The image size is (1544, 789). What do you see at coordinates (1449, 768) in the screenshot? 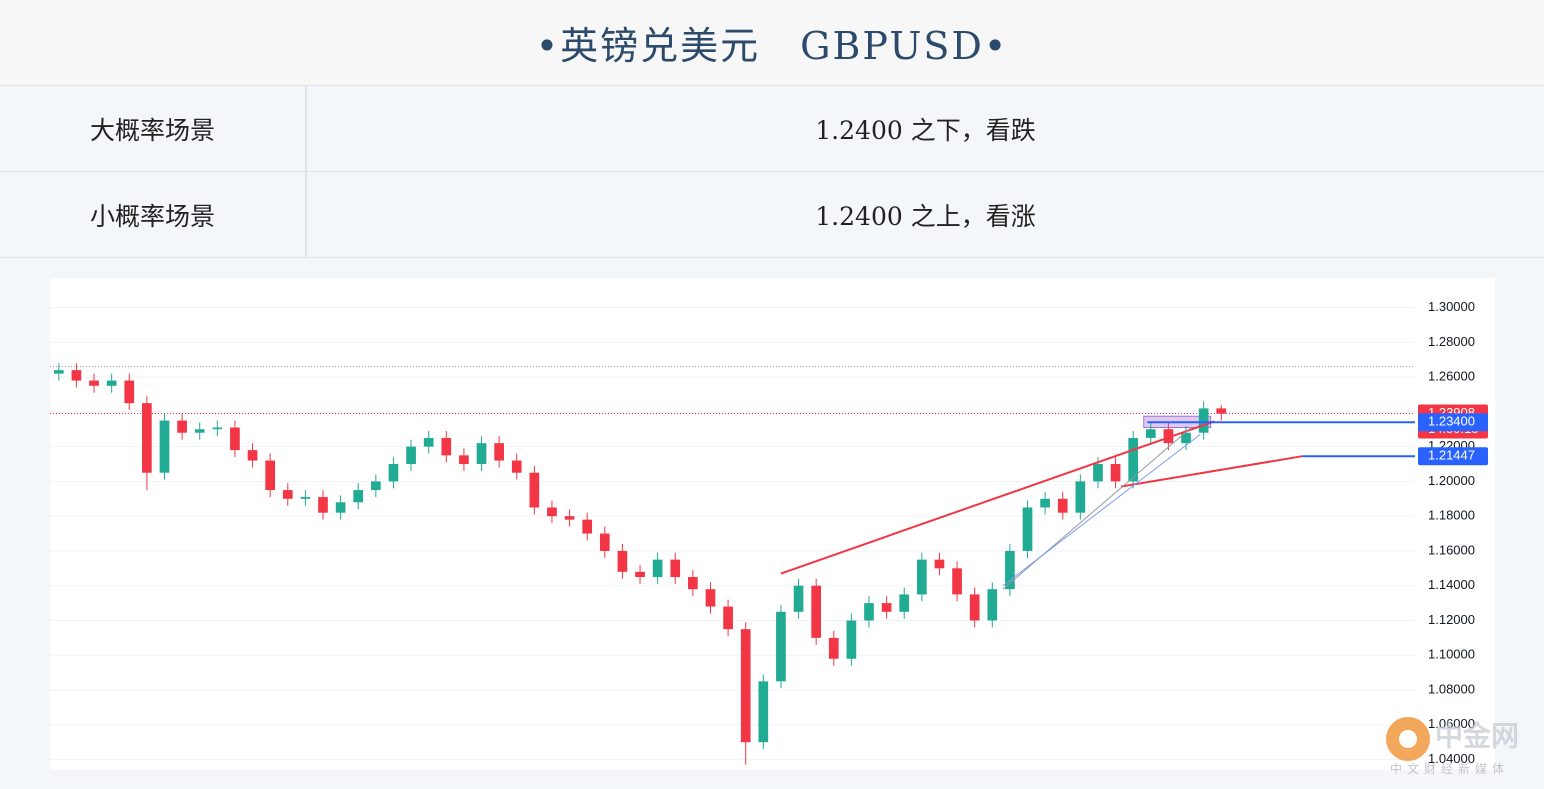
I see `watermark-tagline: 中文财经新媒体` at bounding box center [1449, 768].